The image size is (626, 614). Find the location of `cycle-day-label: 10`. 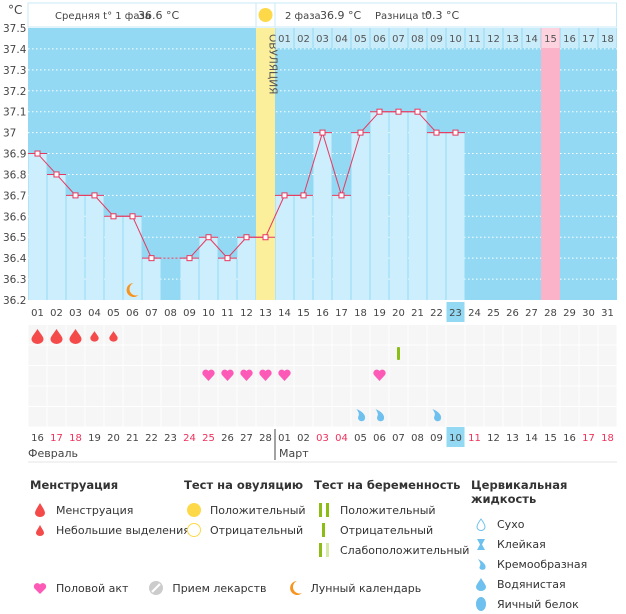

cycle-day-label: 10 is located at coordinates (208, 313).